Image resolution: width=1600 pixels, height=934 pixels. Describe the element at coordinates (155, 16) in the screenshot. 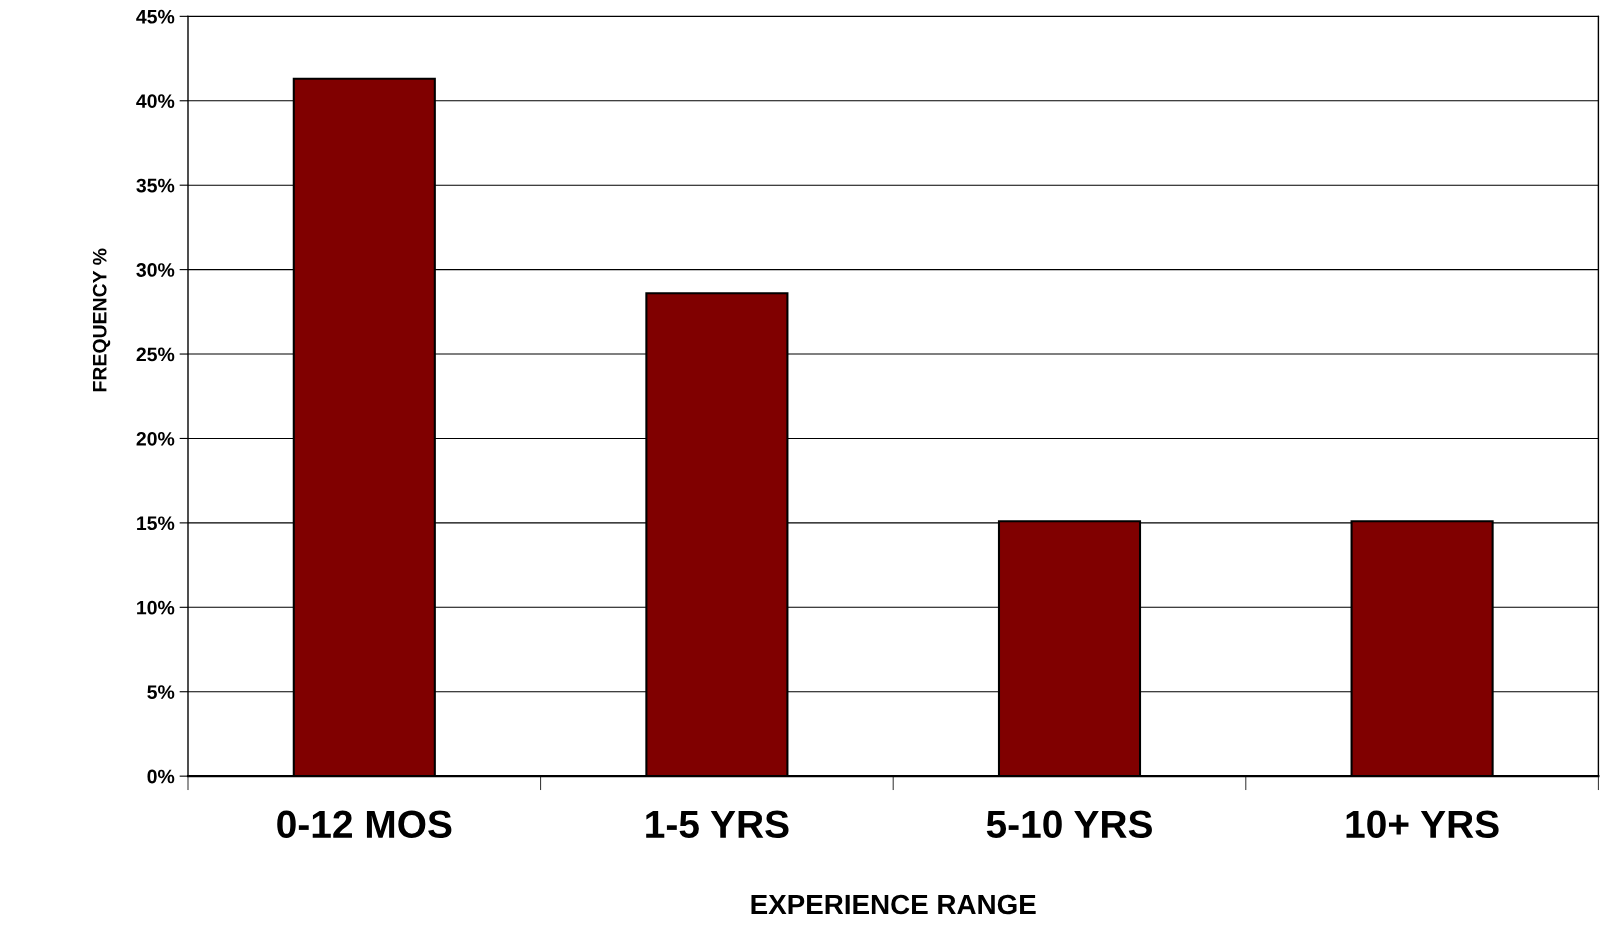

I see `y-tick-label: 45%` at that location.